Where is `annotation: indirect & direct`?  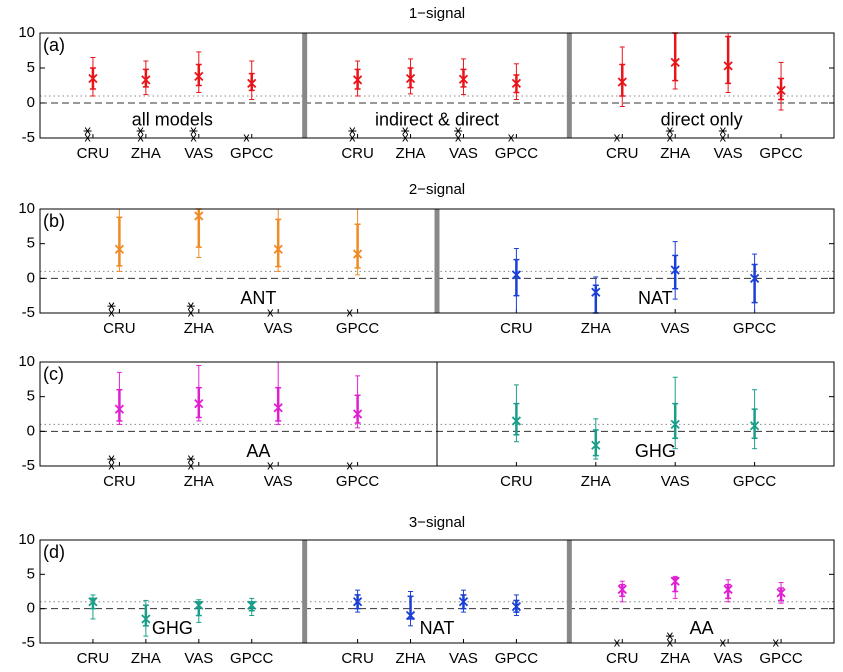 annotation: indirect & direct is located at coordinates (437, 119).